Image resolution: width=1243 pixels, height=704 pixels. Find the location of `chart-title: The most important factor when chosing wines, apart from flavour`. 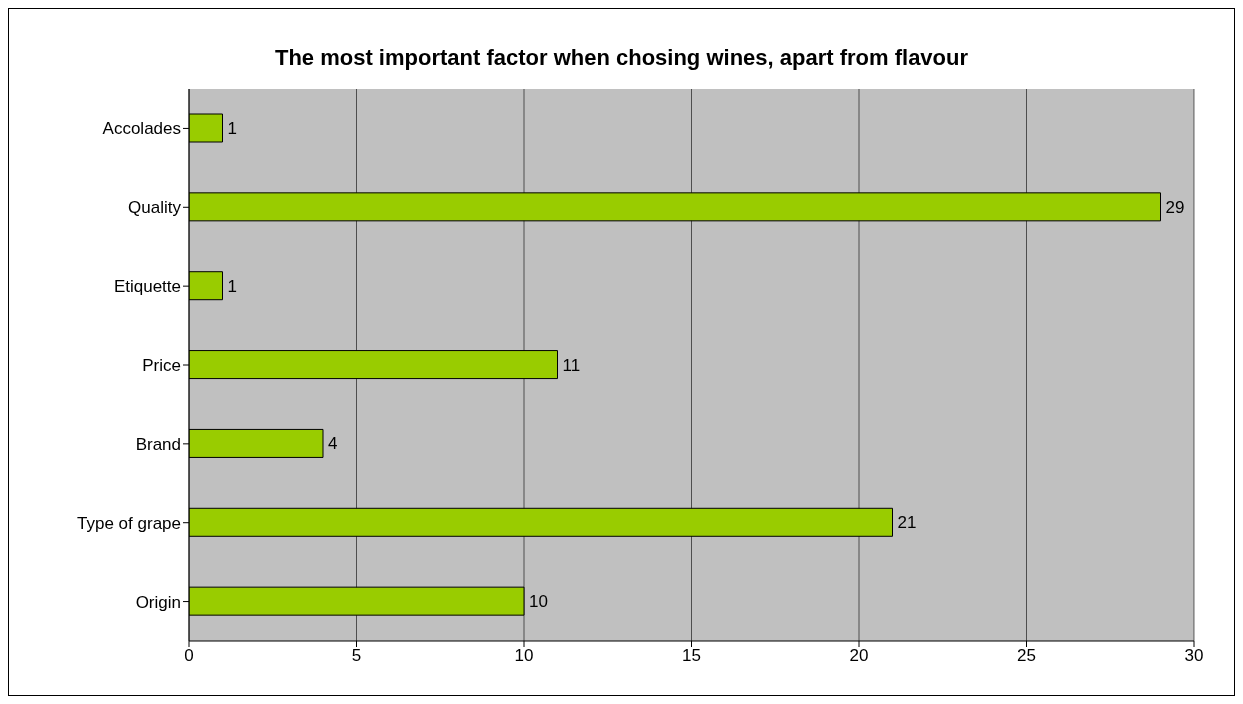

chart-title: The most important factor when chosing wines, apart from flavour is located at coordinates (621, 58).